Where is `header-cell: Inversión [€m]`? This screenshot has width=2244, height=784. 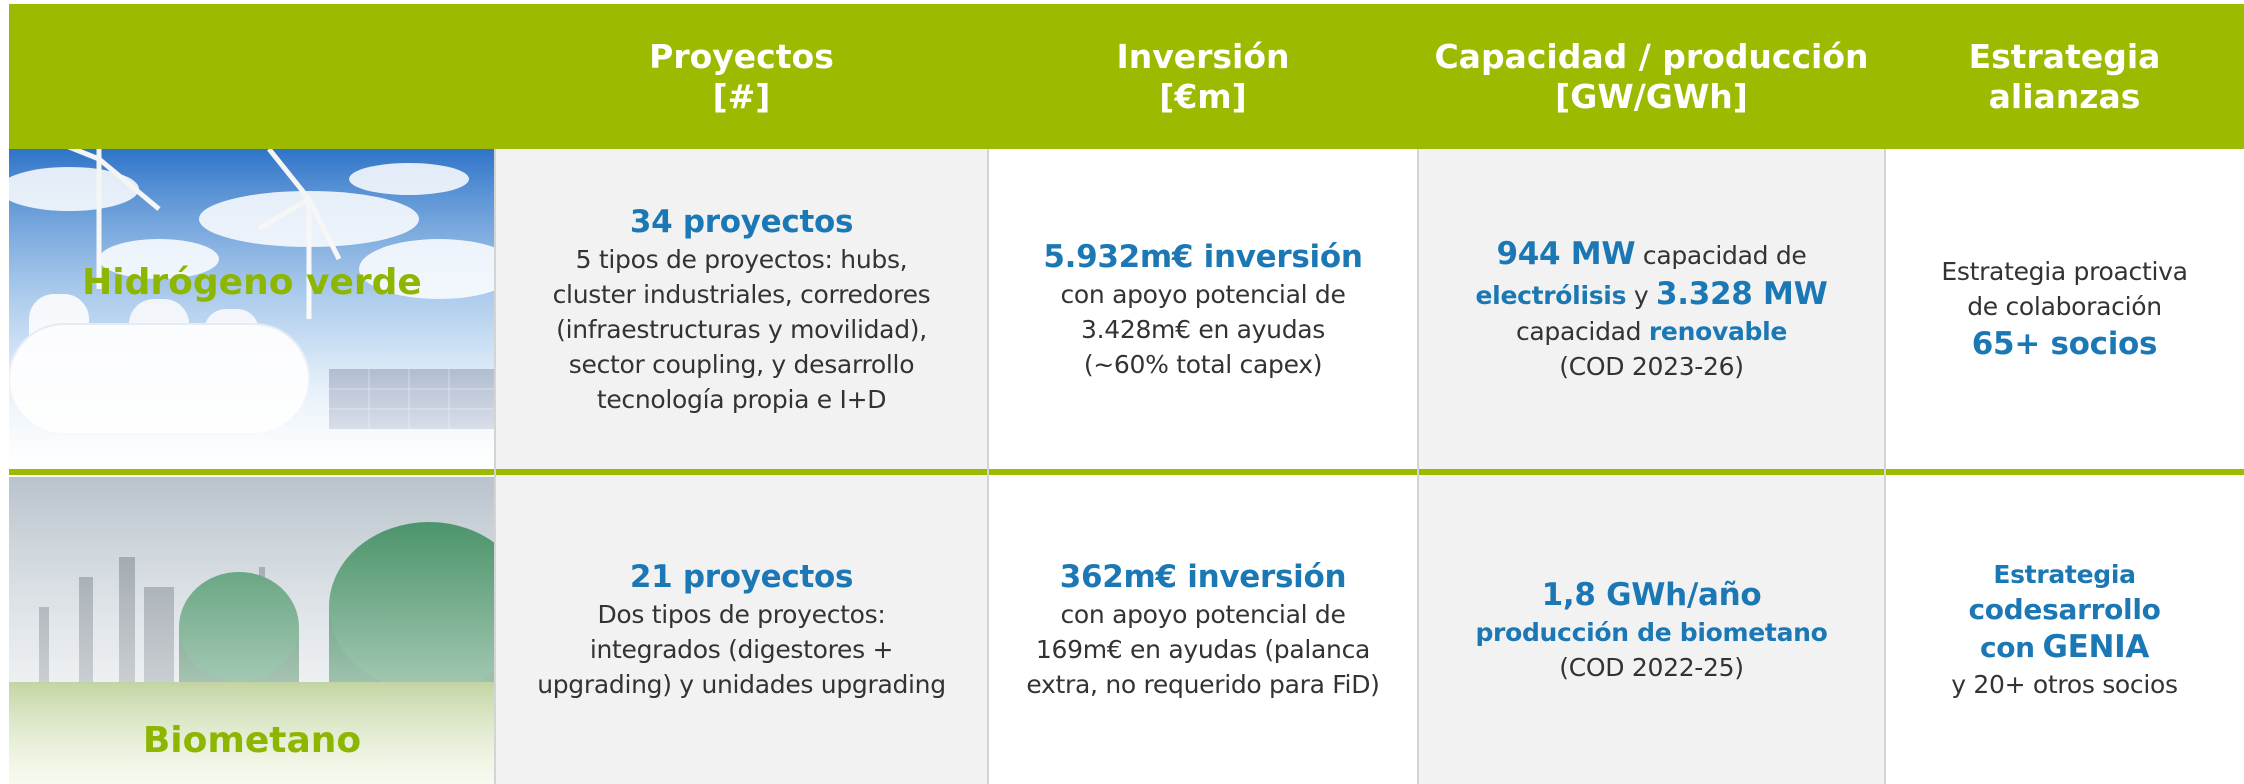 header-cell: Inversión [€m] is located at coordinates (1203, 76).